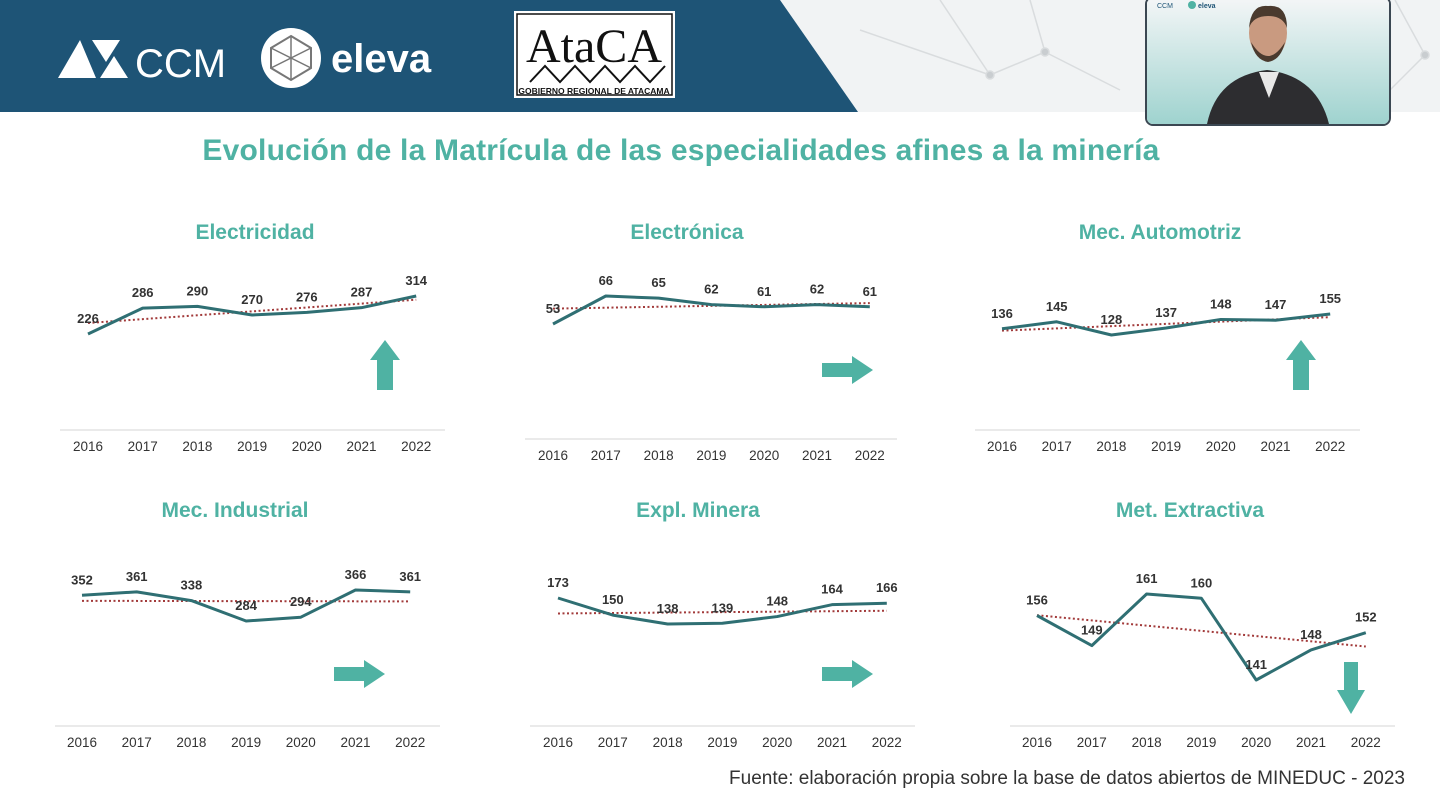 This screenshot has height=797, width=1440. Describe the element at coordinates (594, 46) in the screenshot. I see `atacama-logo-text: AtaCA` at that location.